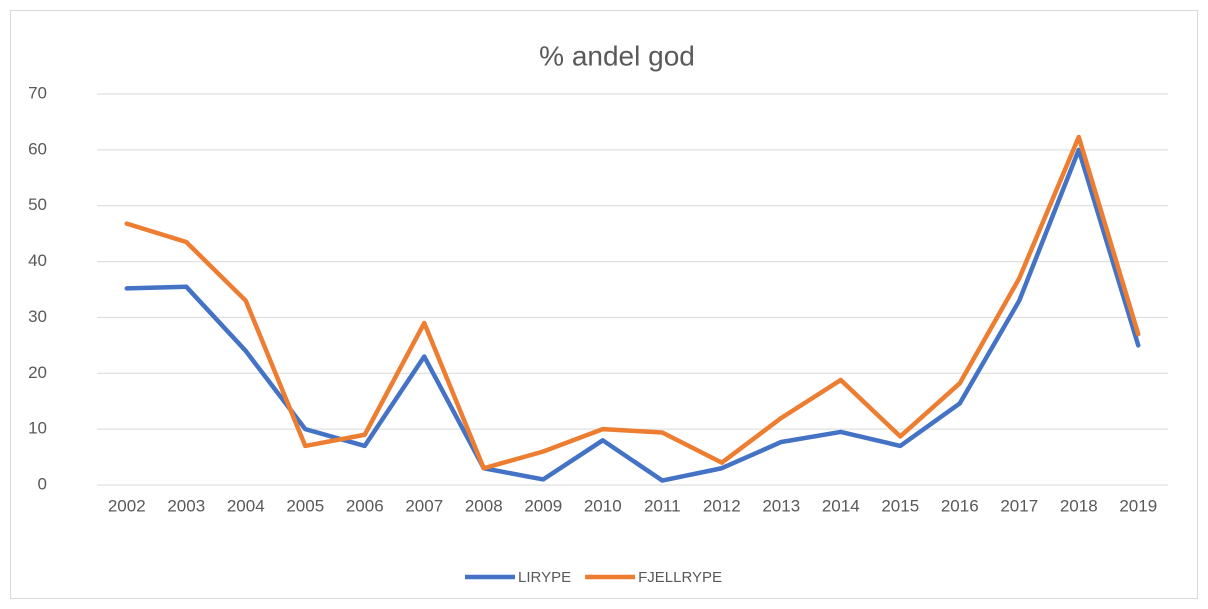  I want to click on x-tick-label: 2005, so click(305, 505).